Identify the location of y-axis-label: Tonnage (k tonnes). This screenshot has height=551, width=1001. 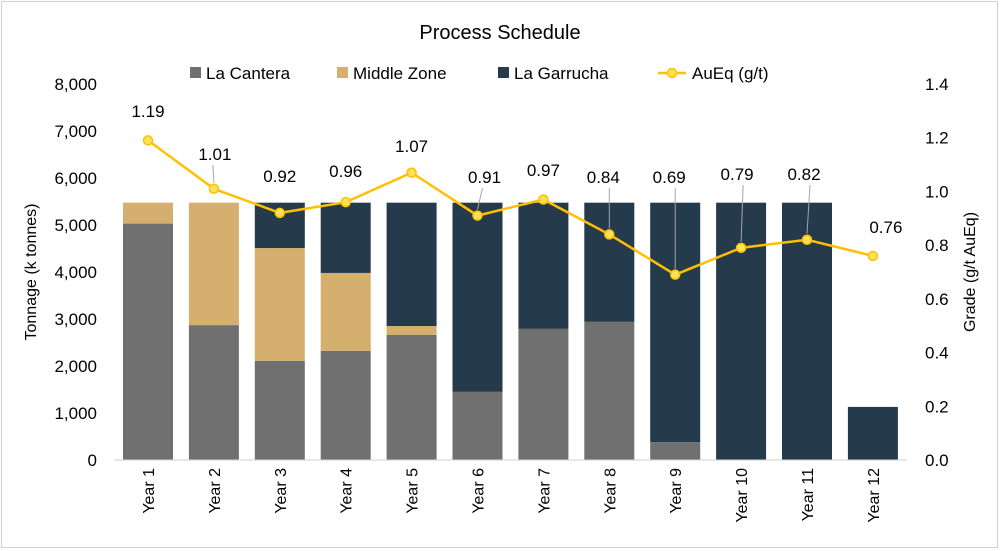
(31, 272).